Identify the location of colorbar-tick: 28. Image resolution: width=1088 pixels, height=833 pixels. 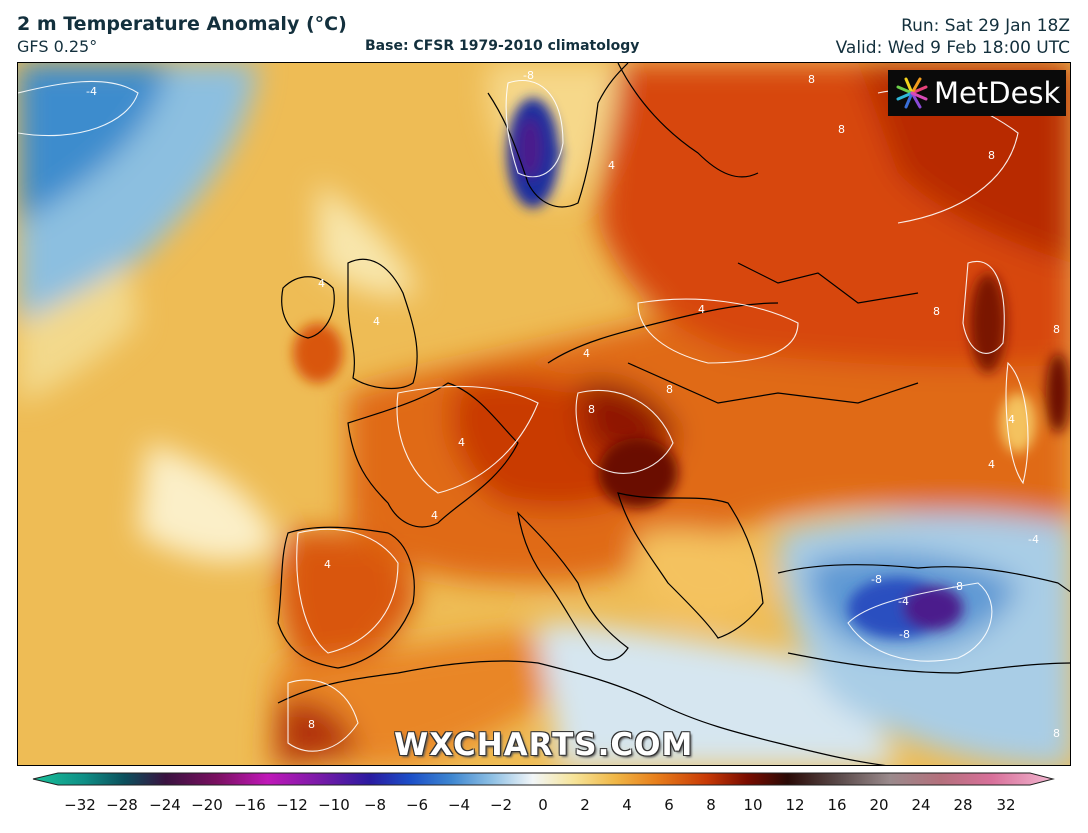
(963, 805).